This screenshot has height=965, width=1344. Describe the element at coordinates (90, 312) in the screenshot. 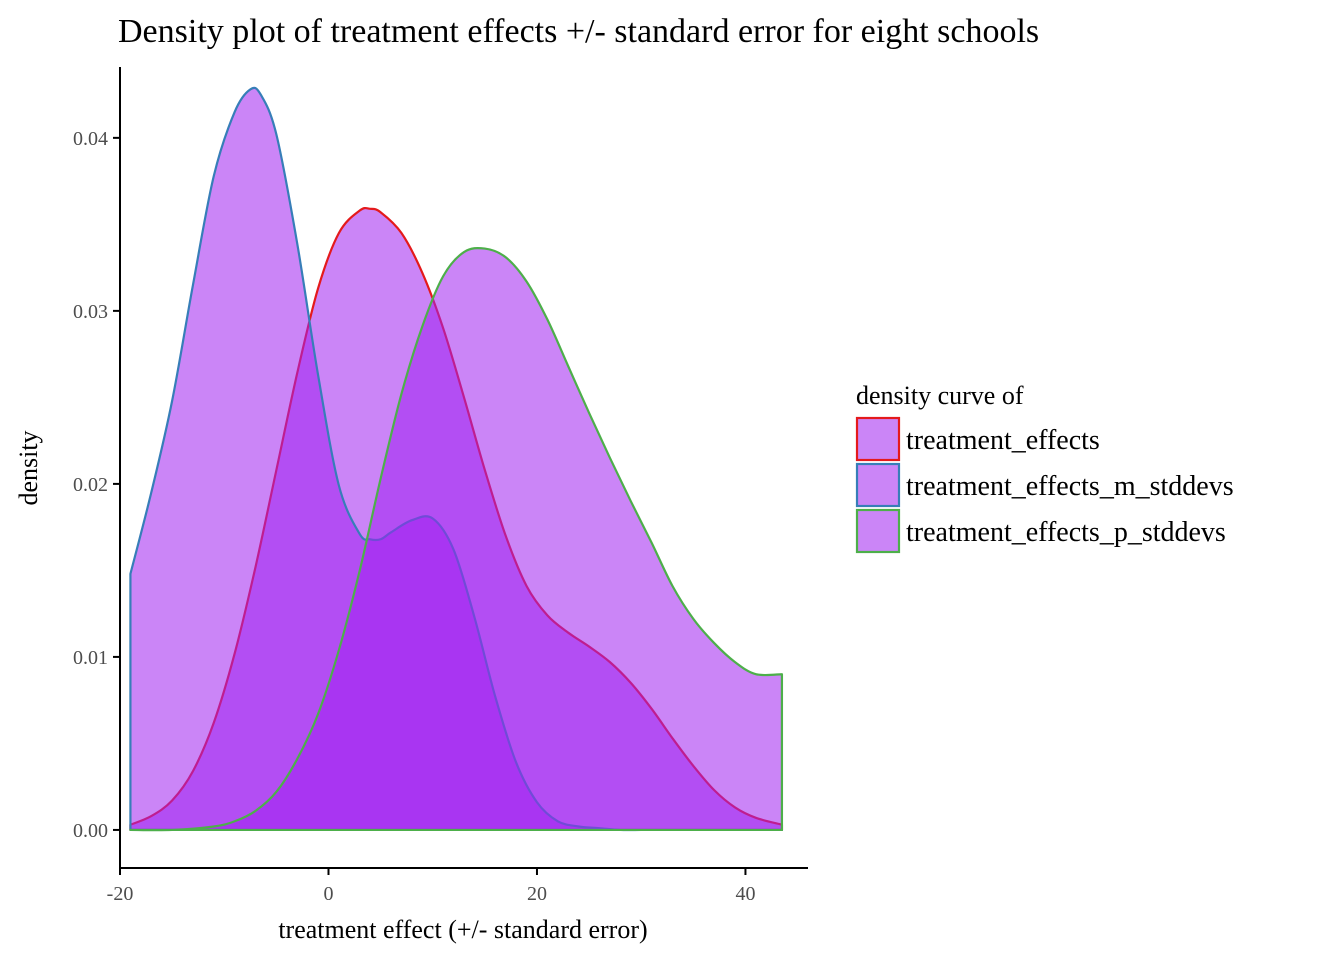

I see `y-tick-label: 0.03` at that location.